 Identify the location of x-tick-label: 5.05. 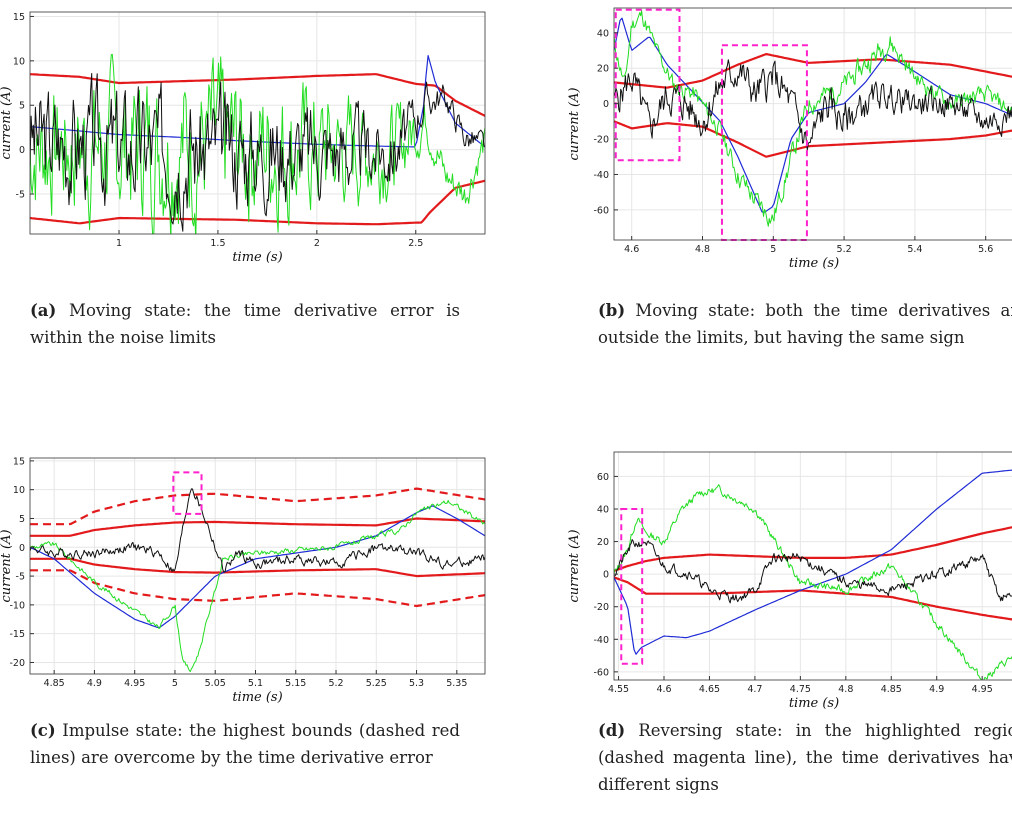
(215, 683).